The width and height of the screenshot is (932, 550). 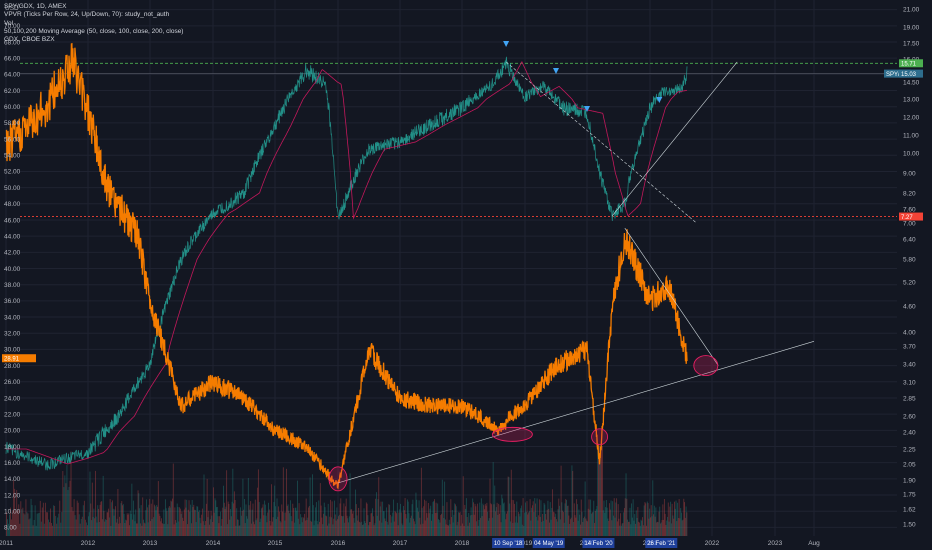 I want to click on left-axis-unit: USD, so click(x=12, y=8).